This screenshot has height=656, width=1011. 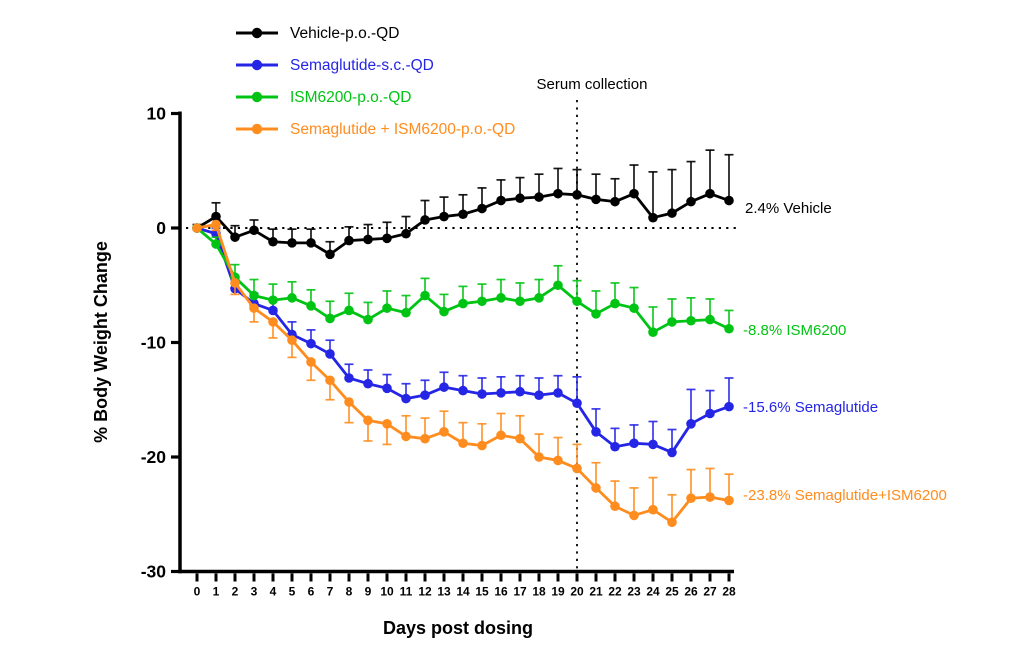 What do you see at coordinates (458, 628) in the screenshot?
I see `x-axis-title: Days post dosing` at bounding box center [458, 628].